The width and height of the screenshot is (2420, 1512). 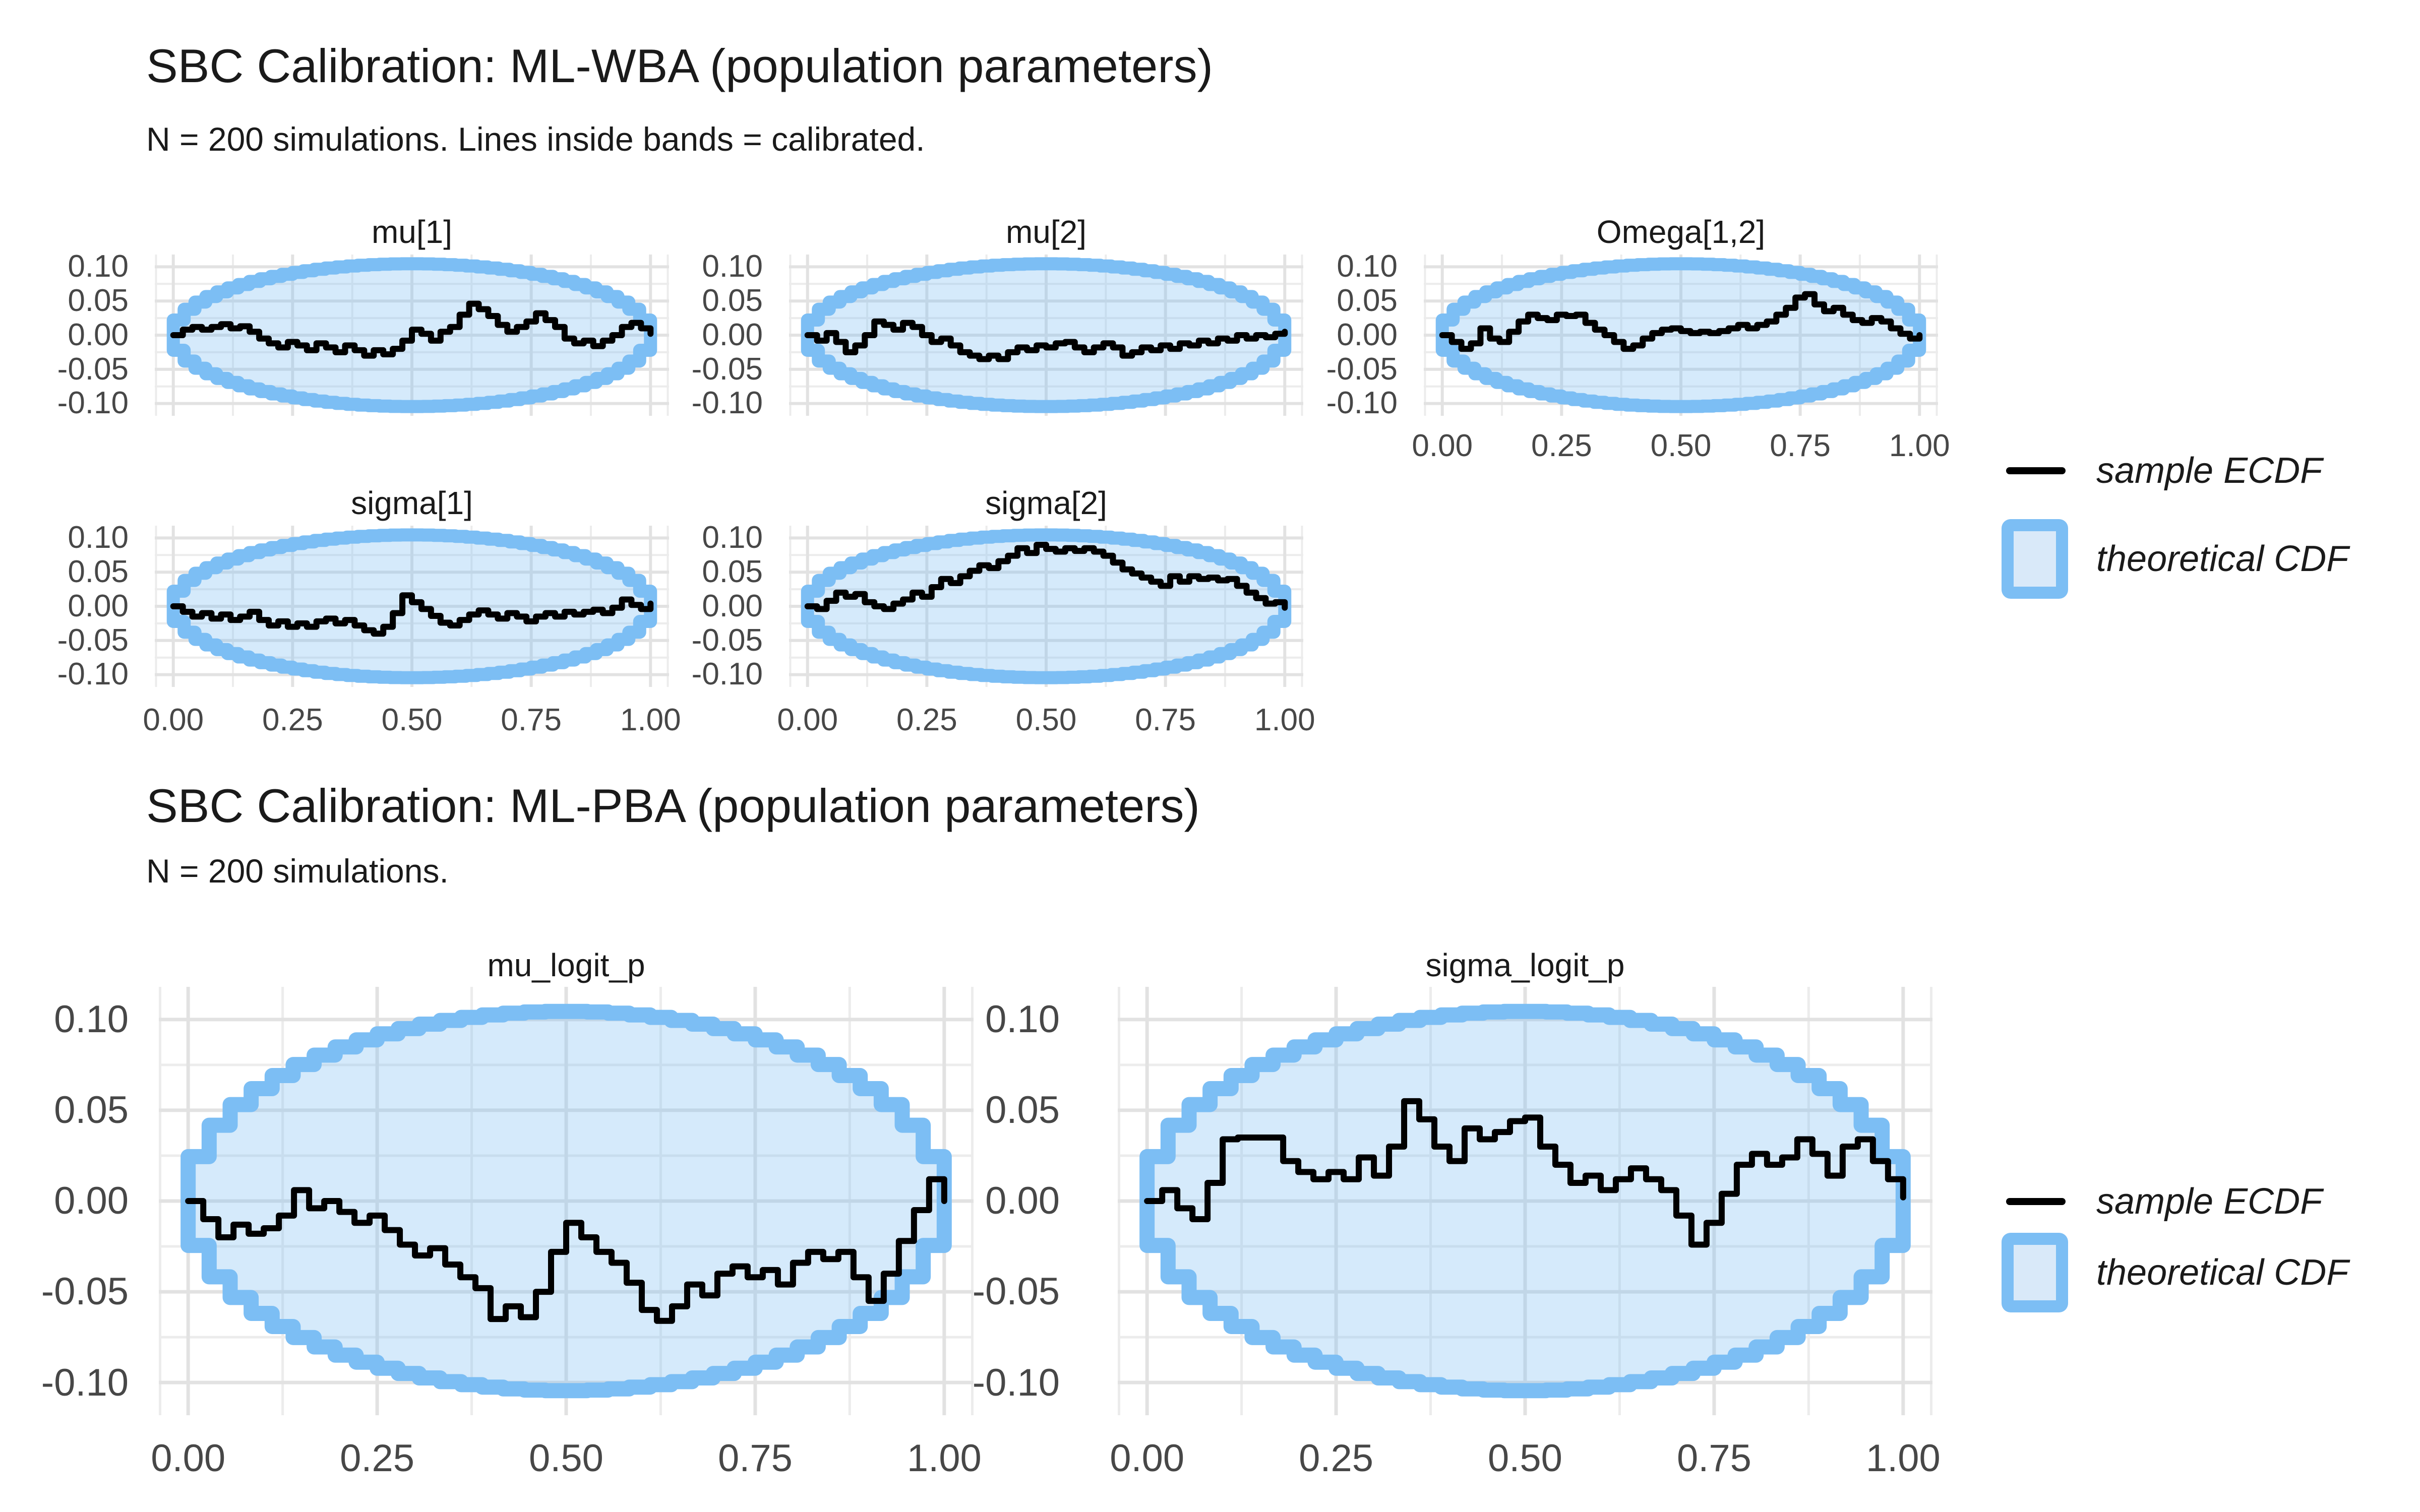 What do you see at coordinates (1681, 232) in the screenshot?
I see `panel-title-omega12: Omega[1,2]` at bounding box center [1681, 232].